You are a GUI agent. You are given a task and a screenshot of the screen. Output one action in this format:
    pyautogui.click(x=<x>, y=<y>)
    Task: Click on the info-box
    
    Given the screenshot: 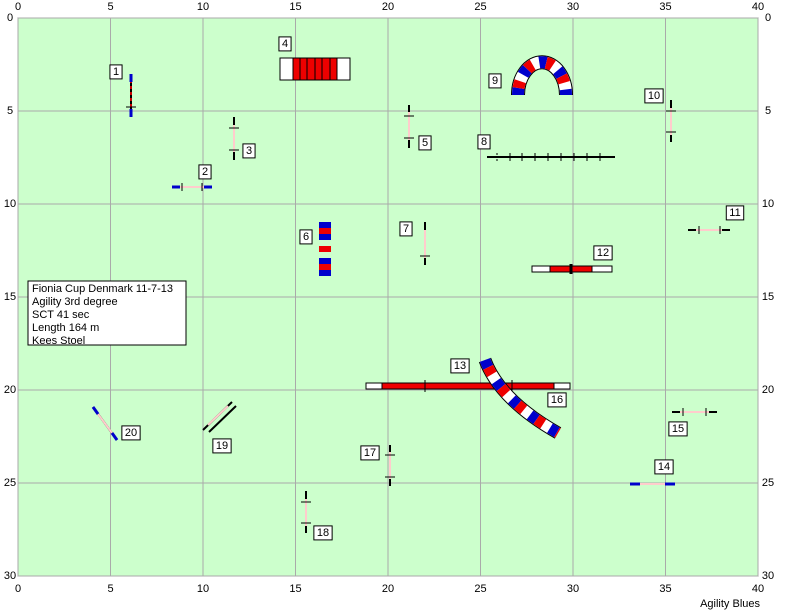 What is the action you would take?
    pyautogui.click(x=107, y=313)
    